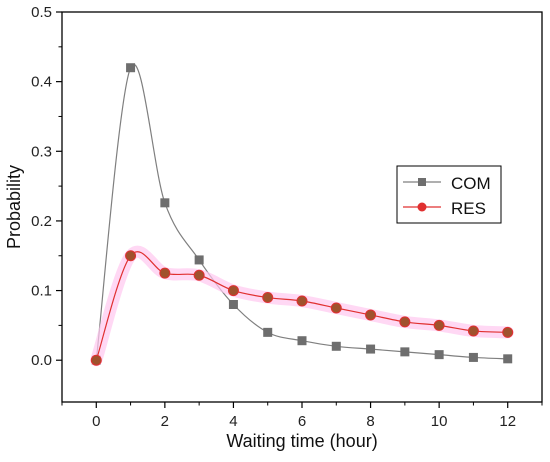 The width and height of the screenshot is (550, 462). What do you see at coordinates (507, 421) in the screenshot?
I see `x-tick-label: 12` at bounding box center [507, 421].